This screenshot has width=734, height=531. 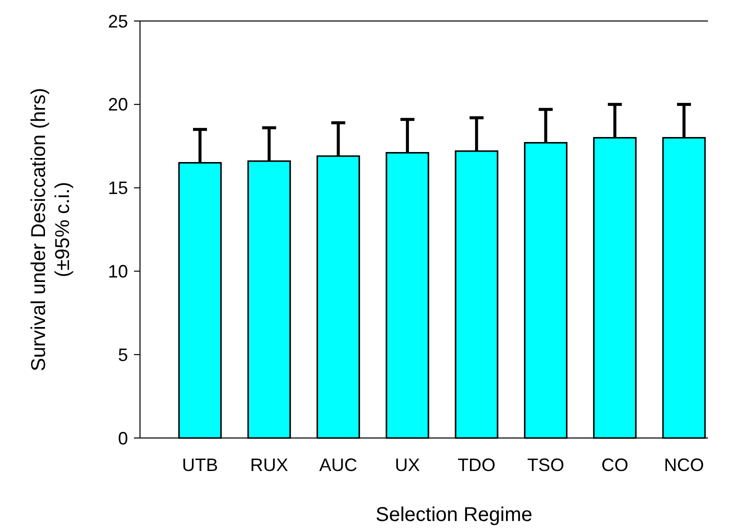 I want to click on x-tick-label: TDO, so click(x=477, y=465).